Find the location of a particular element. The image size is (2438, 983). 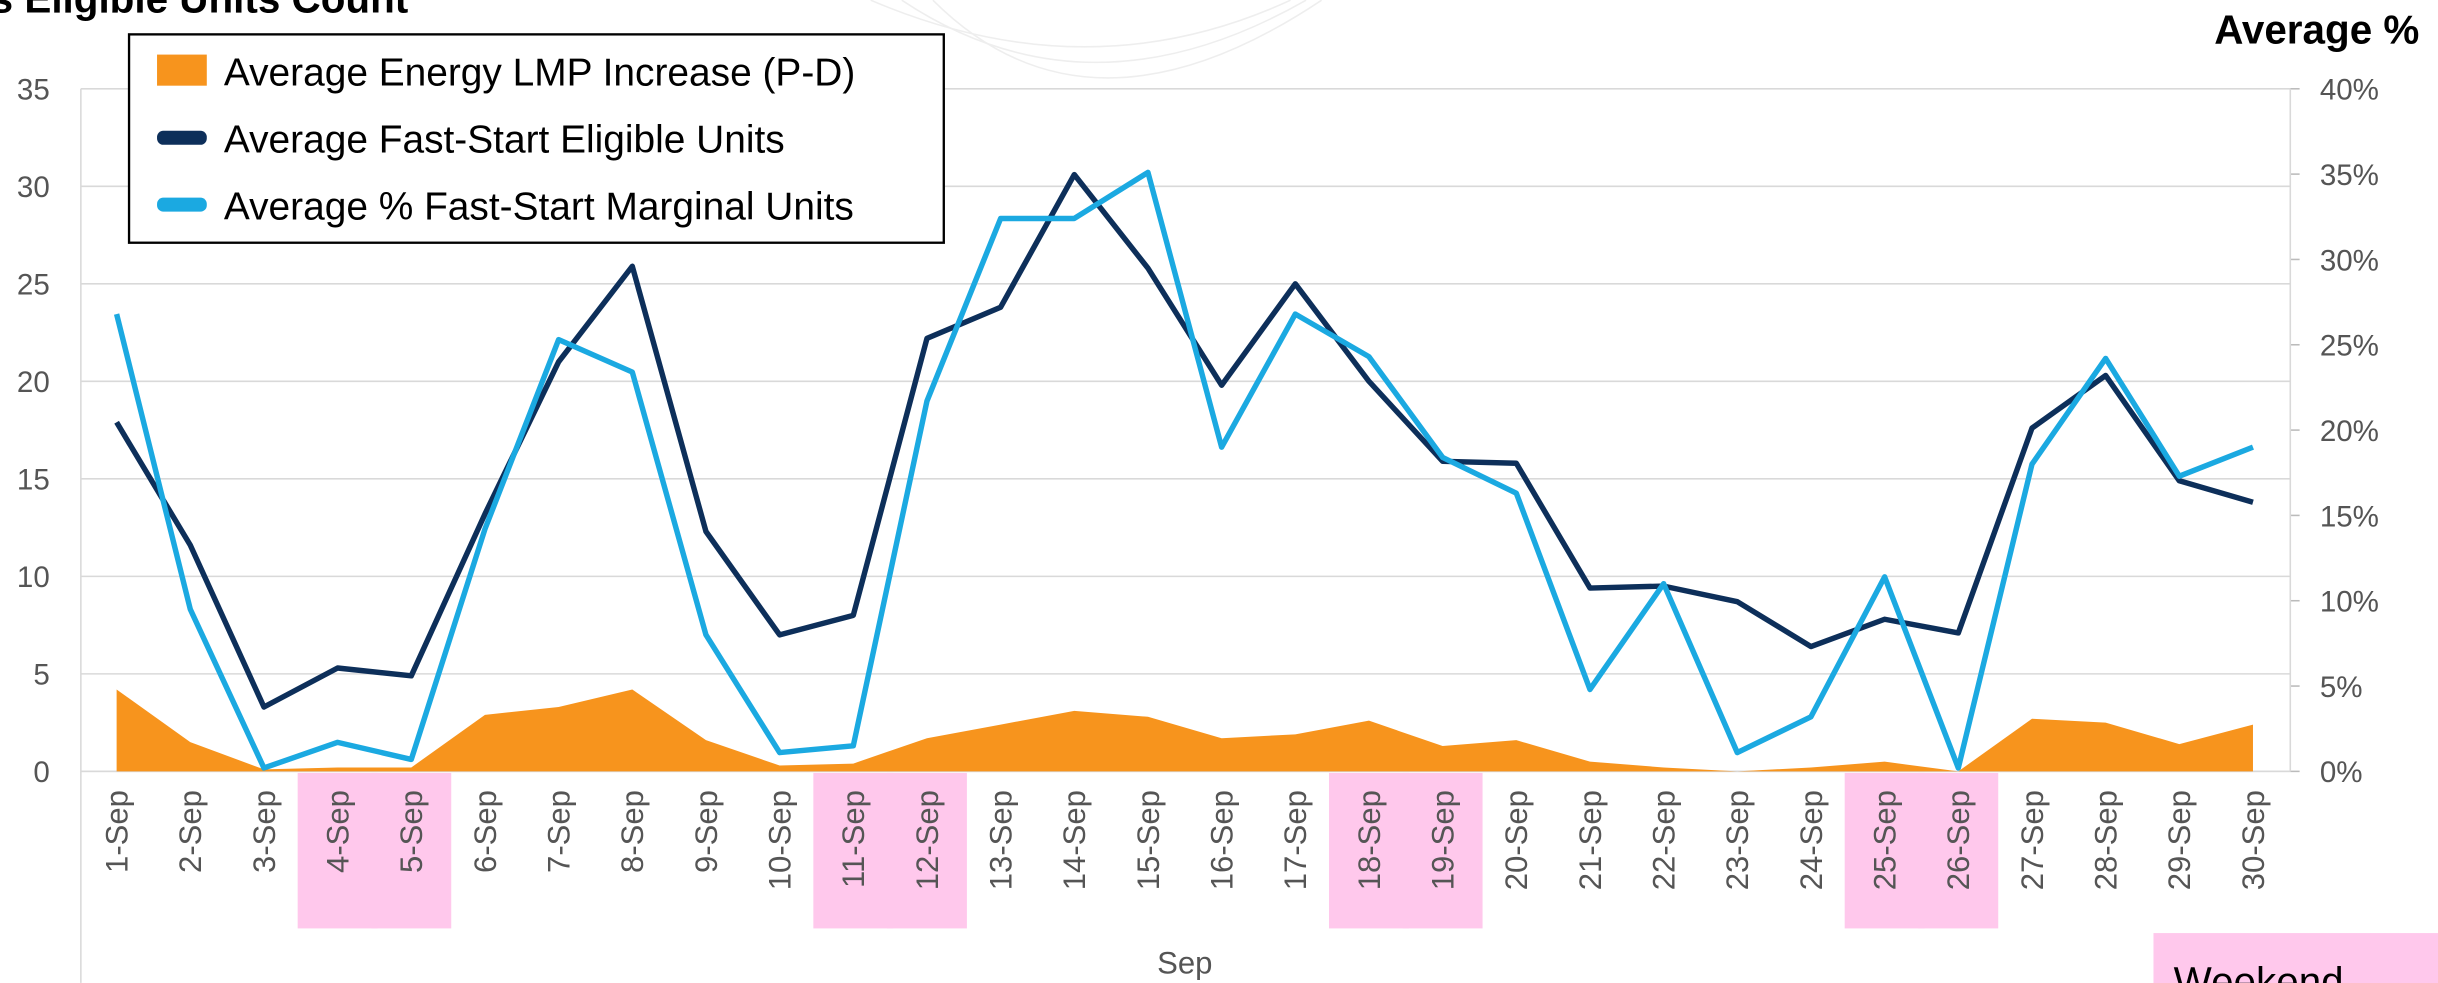

x-tick-label: 11-Sep is located at coordinates (853, 839).